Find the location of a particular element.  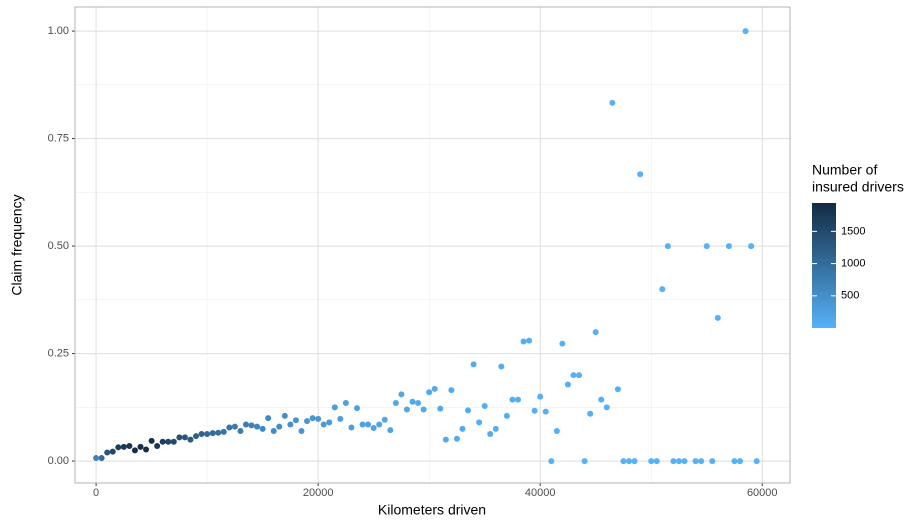

y-tick-label: 0.25 is located at coordinates (58, 353).